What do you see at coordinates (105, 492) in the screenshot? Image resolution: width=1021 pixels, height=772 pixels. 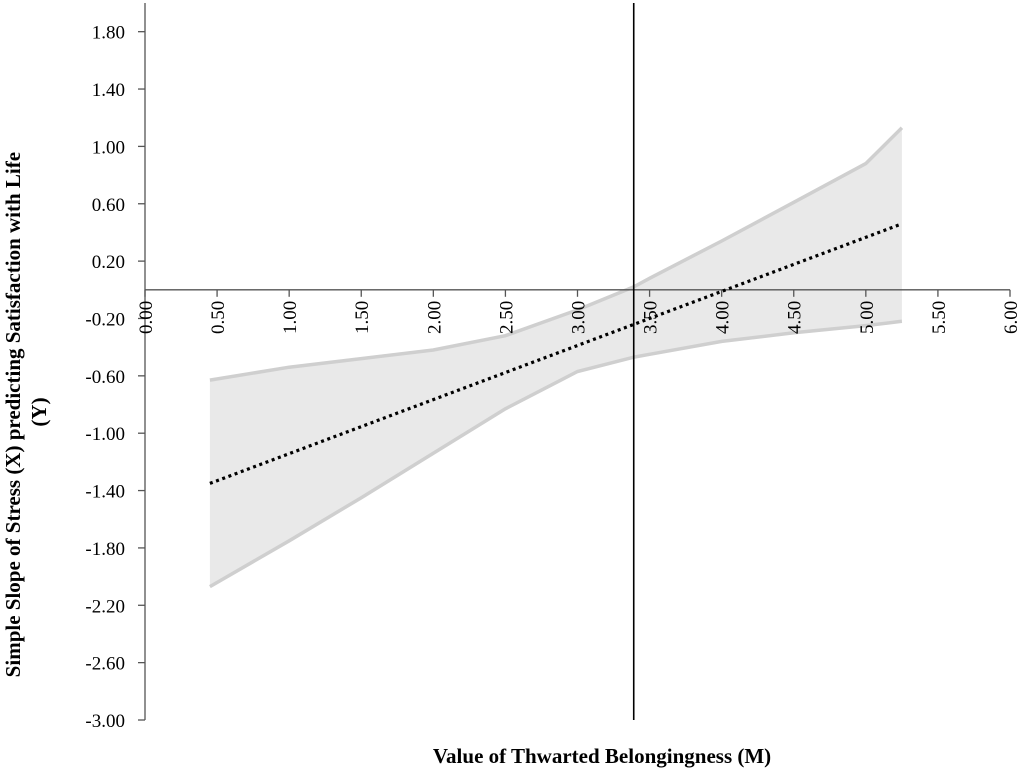 I see `y-tick-label: -1.40` at bounding box center [105, 492].